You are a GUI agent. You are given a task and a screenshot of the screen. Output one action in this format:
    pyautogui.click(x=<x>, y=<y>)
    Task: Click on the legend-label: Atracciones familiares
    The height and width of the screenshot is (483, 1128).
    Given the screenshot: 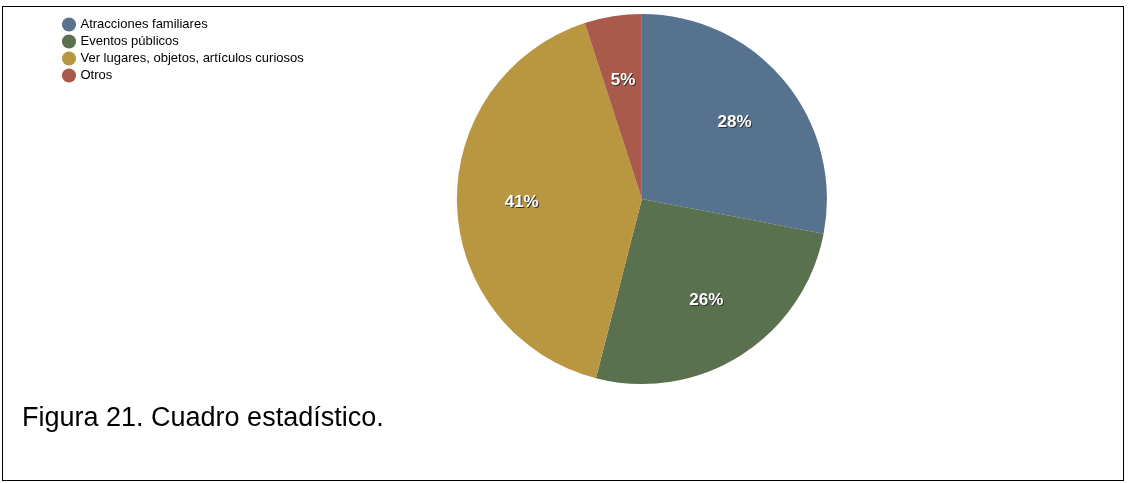 What is the action you would take?
    pyautogui.click(x=144, y=24)
    